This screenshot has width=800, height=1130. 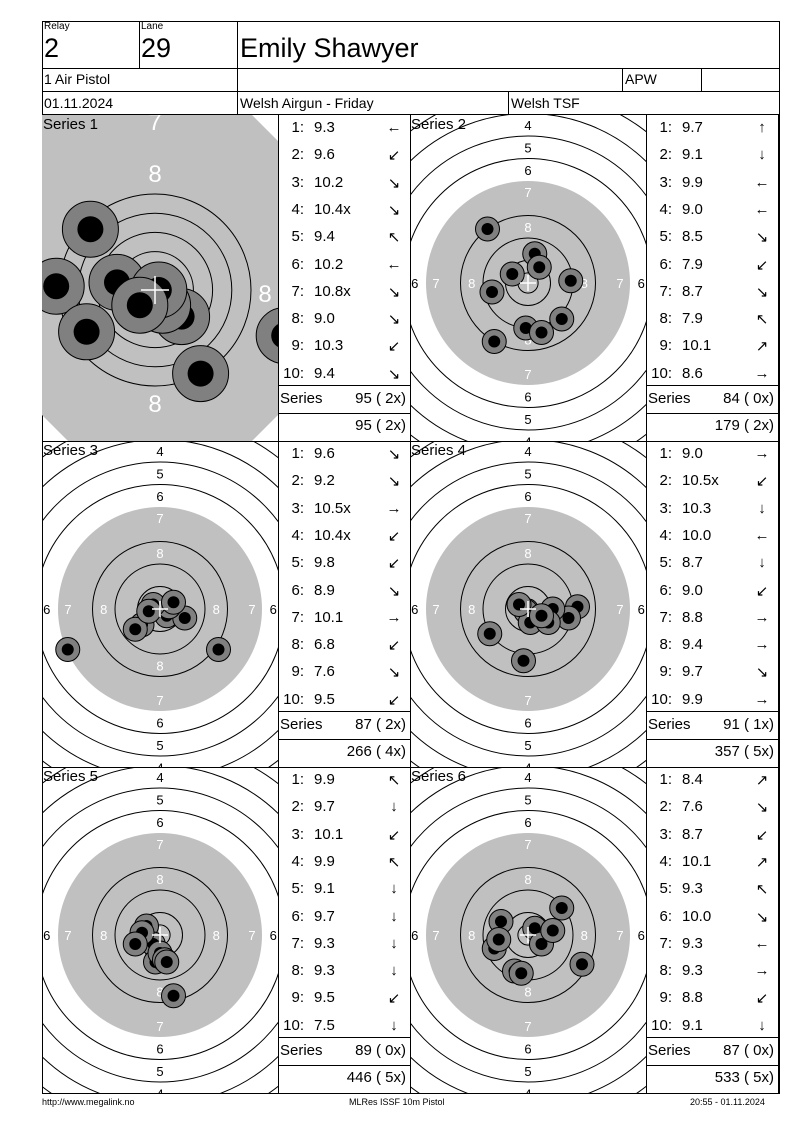 What do you see at coordinates (700, 481) in the screenshot?
I see `shot-score: 10.5x` at bounding box center [700, 481].